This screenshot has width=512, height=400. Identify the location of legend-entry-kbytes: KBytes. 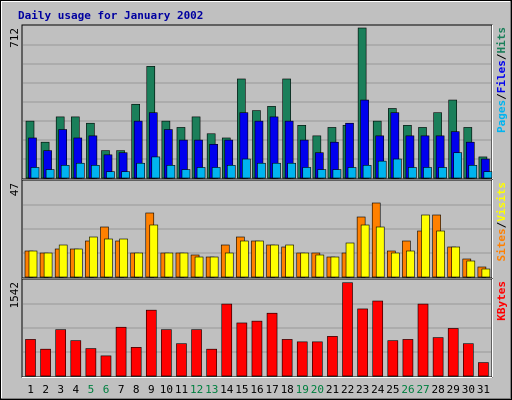
(501, 301).